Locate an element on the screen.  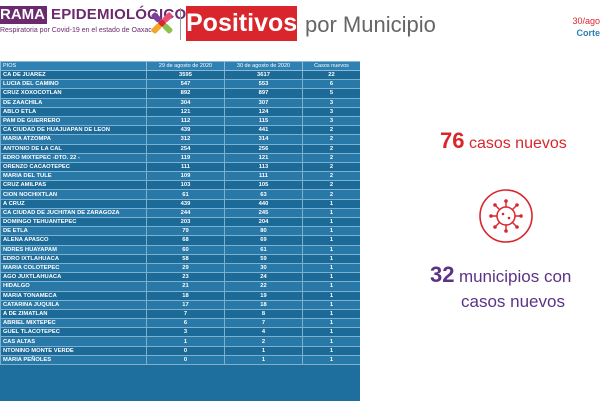
municipio-cell: NDRES HUAYAPAM is located at coordinates (73, 249).